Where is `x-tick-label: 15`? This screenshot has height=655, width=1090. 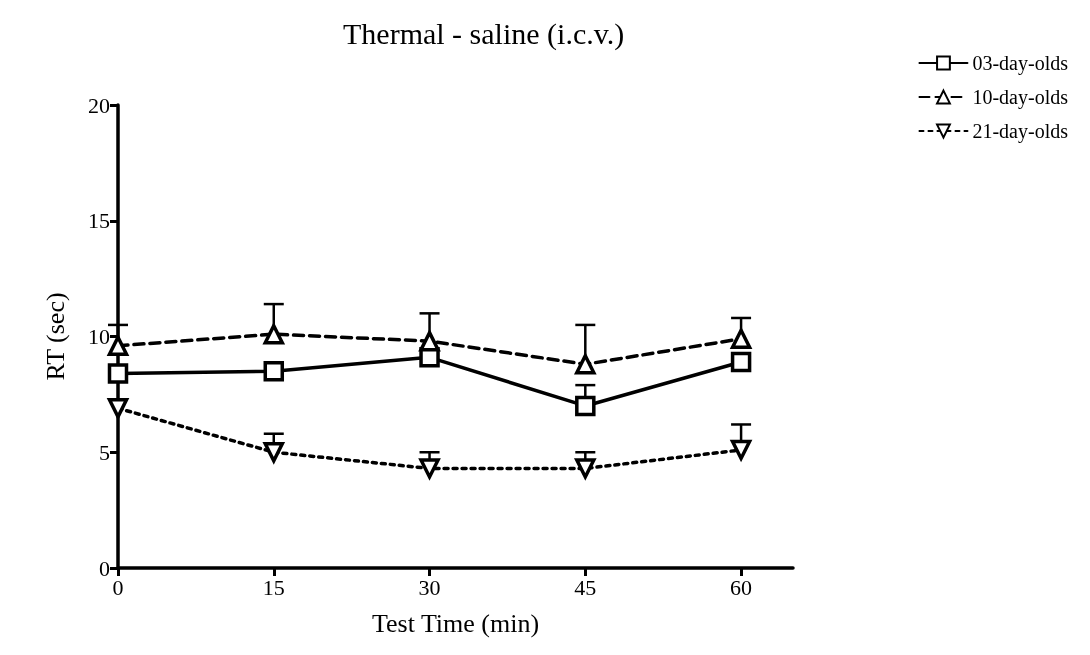 x-tick-label: 15 is located at coordinates (273, 587).